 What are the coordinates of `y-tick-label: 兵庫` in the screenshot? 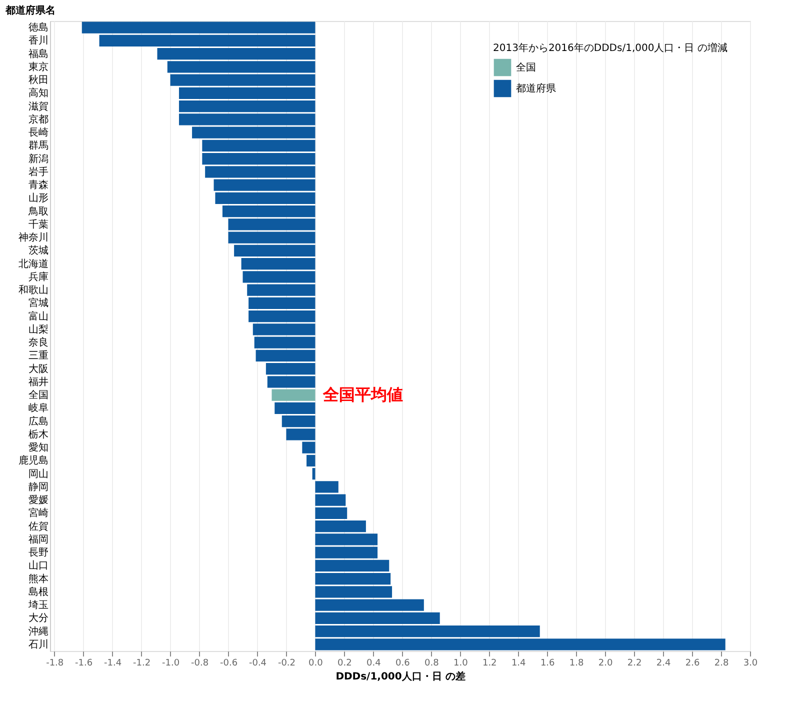 It's located at (38, 276).